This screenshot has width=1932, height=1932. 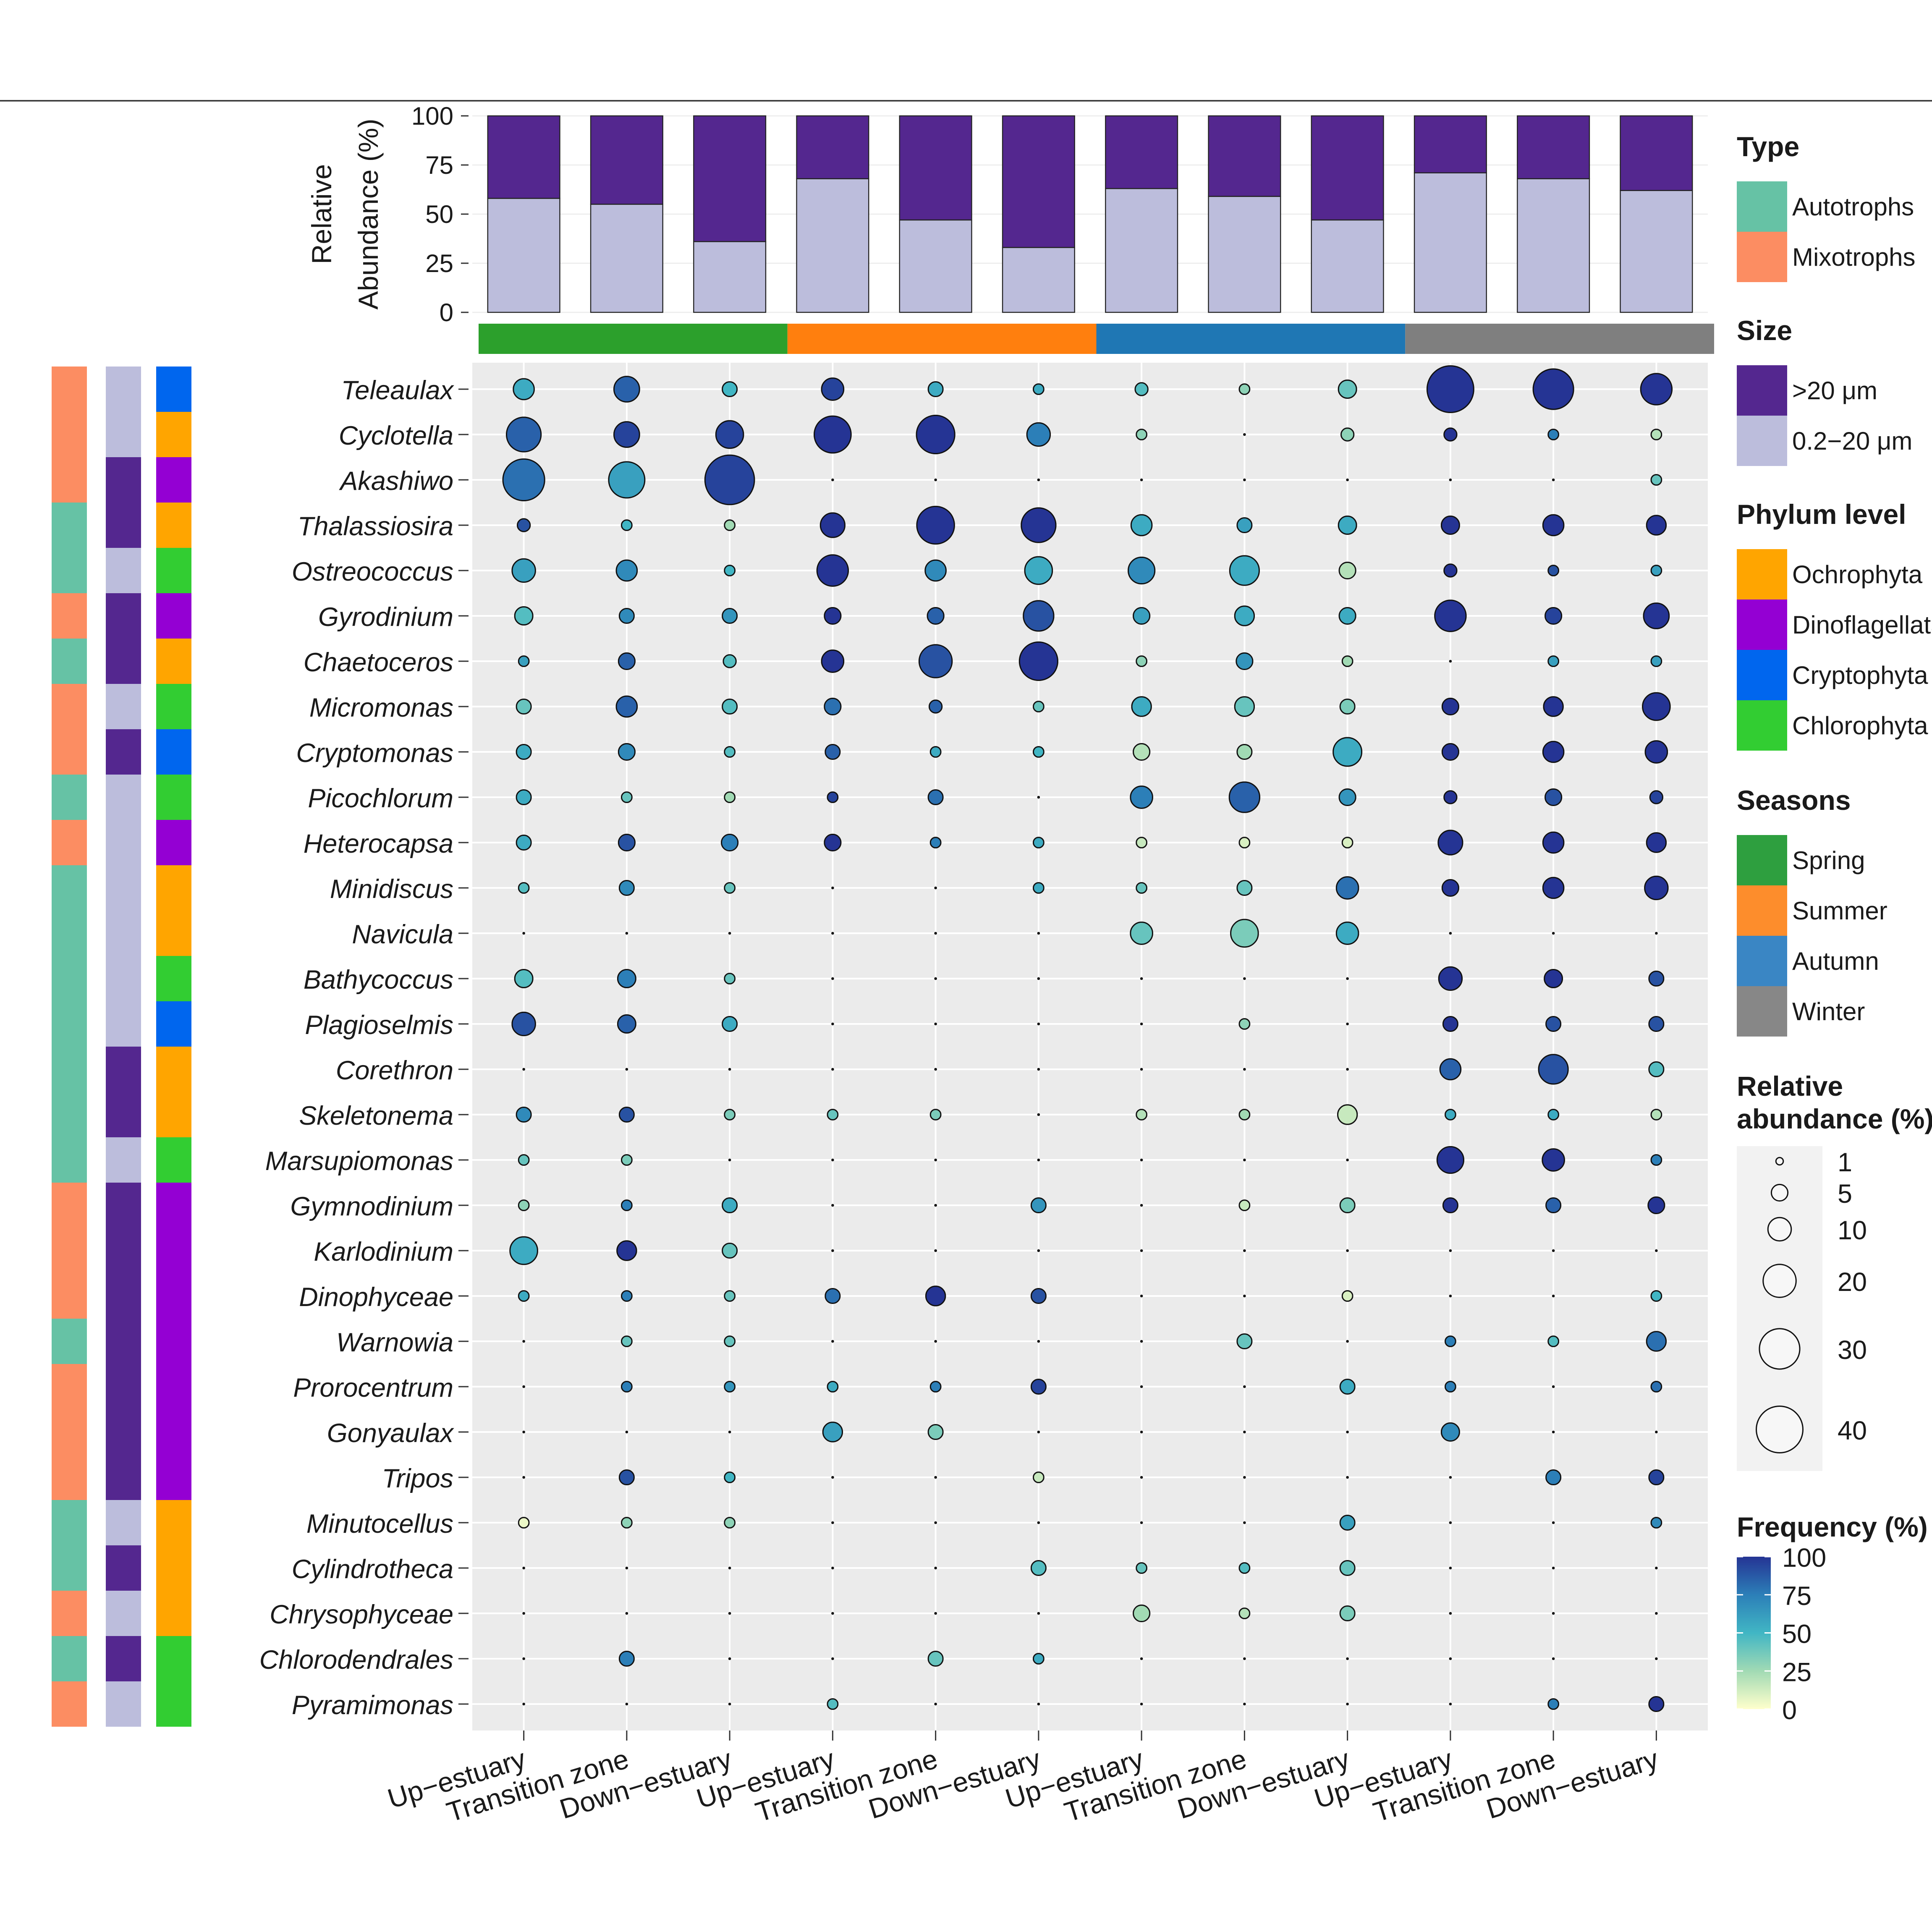 What do you see at coordinates (1762, 574) in the screenshot?
I see `legend-phylum-swatch` at bounding box center [1762, 574].